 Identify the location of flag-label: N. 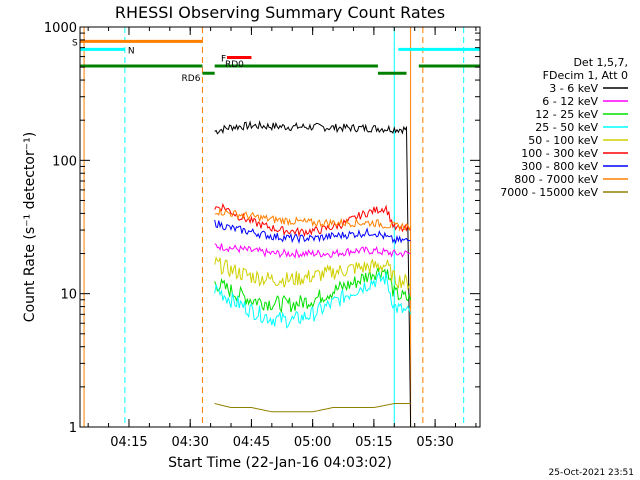
(131, 51).